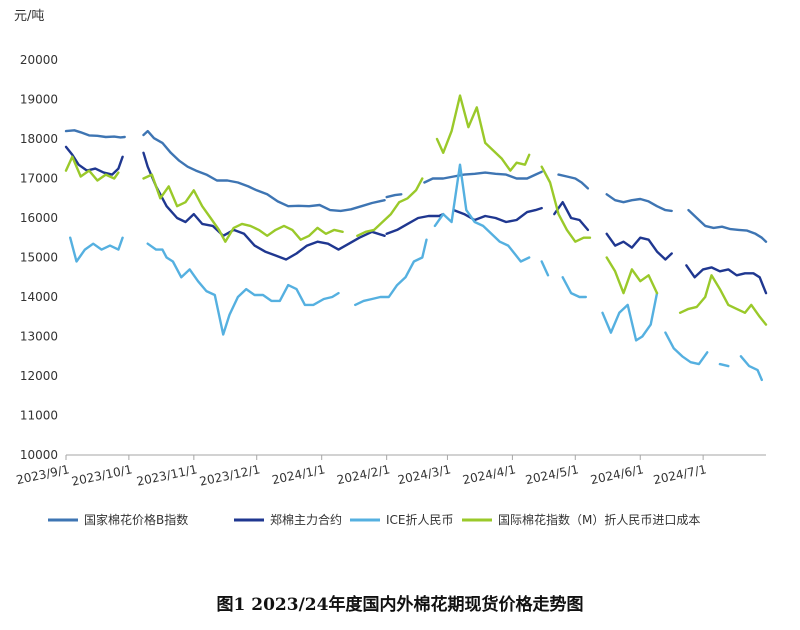 The height and width of the screenshot is (630, 800). I want to click on x-tick-label: 2024/1/1, so click(299, 474).